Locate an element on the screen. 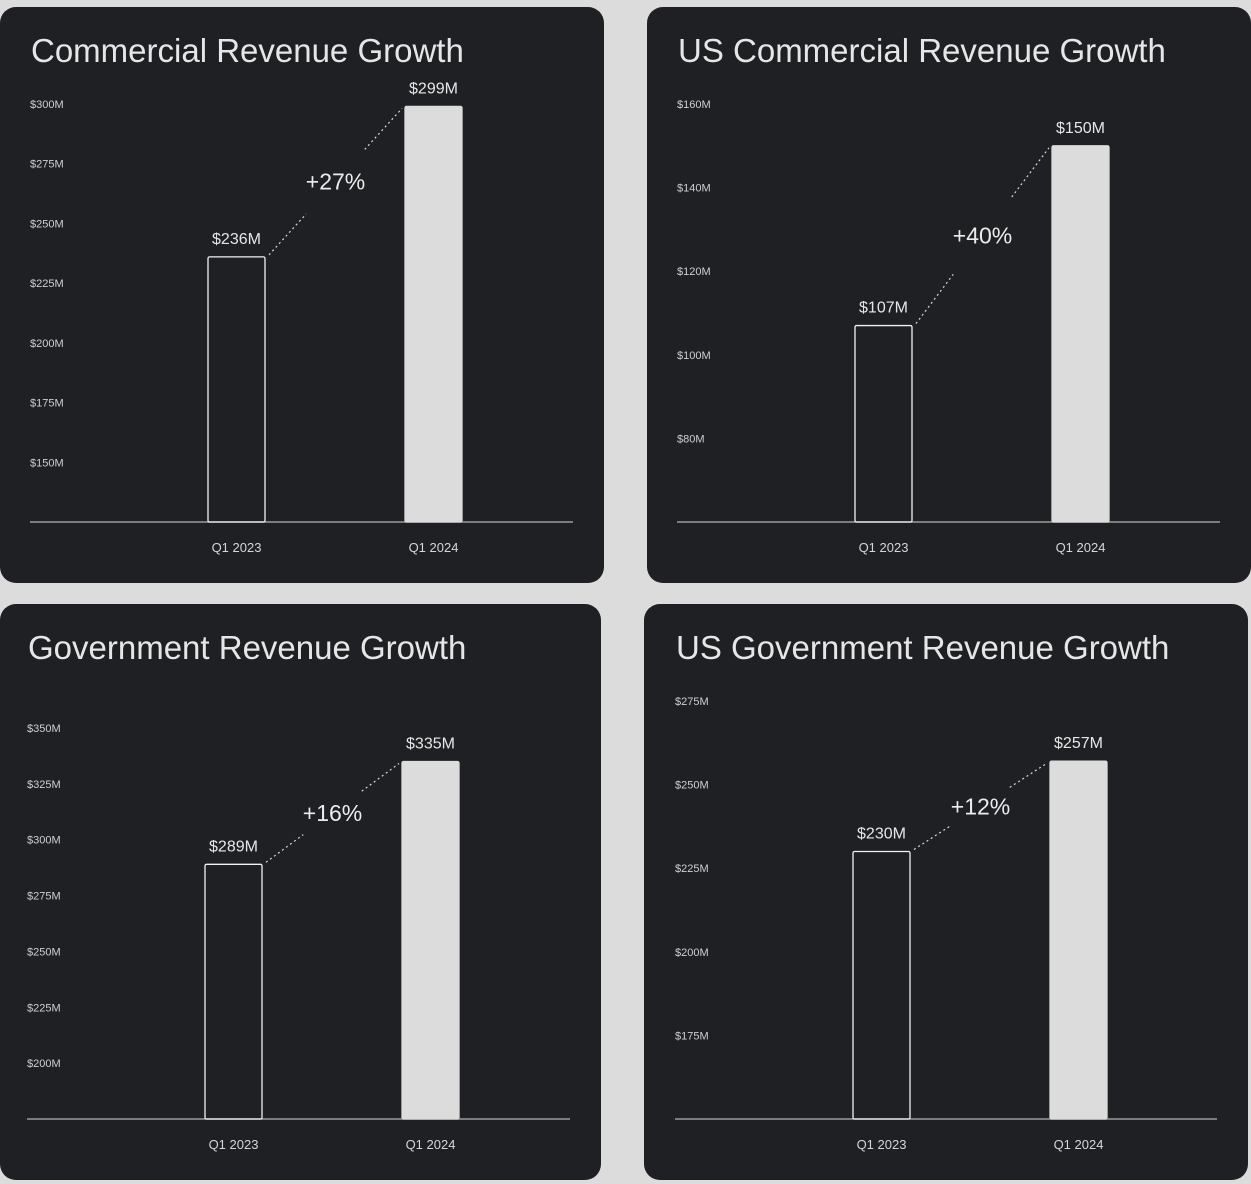  growth-label: +27% is located at coordinates (335, 182).